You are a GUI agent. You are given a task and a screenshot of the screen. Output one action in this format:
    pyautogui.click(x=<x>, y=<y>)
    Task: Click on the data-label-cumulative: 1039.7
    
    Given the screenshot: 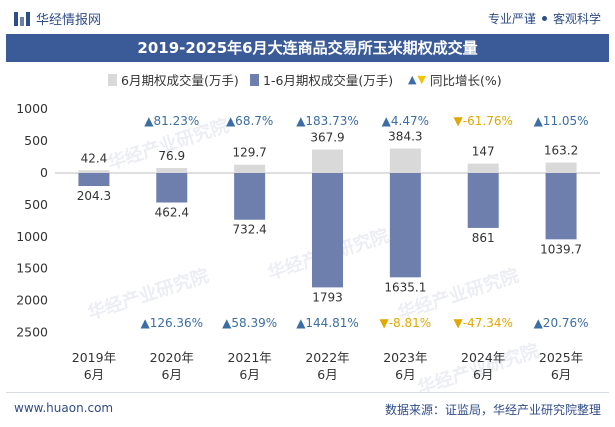 What is the action you would take?
    pyautogui.click(x=561, y=249)
    